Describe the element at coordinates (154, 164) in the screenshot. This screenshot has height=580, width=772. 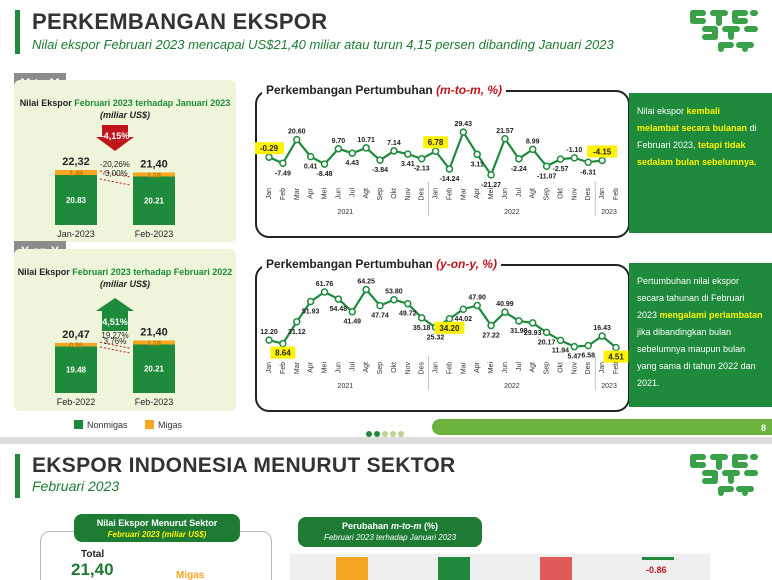
I see `bar-total-label: 21,40` at that location.